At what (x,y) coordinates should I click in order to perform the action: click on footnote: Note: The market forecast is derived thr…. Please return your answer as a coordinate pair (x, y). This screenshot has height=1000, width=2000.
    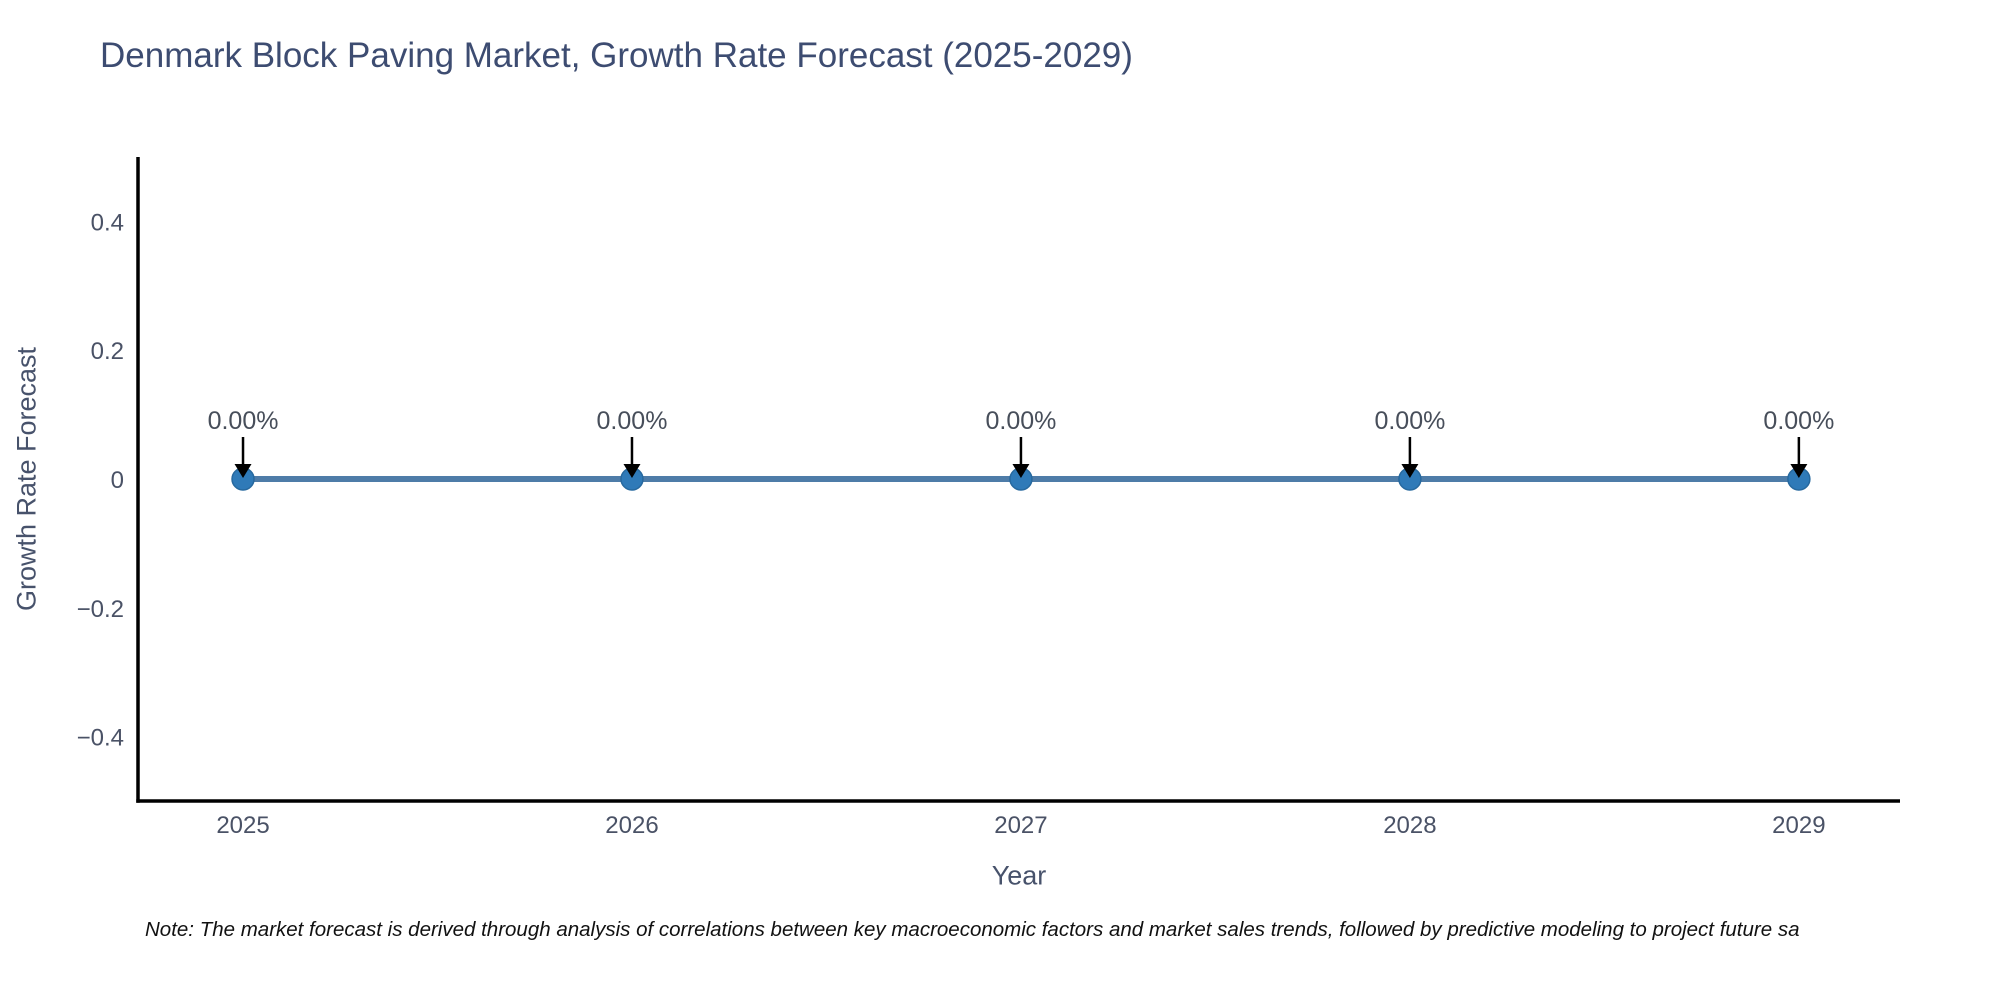
    Looking at the image, I should click on (972, 929).